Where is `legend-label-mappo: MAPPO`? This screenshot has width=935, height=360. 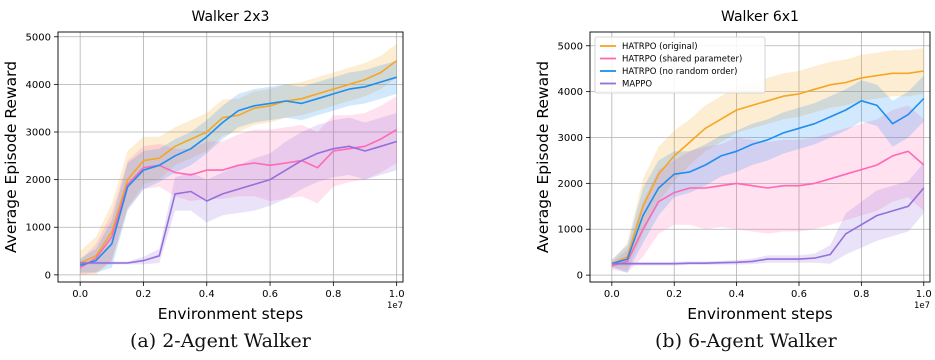
legend-label-mappo: MAPPO is located at coordinates (637, 85).